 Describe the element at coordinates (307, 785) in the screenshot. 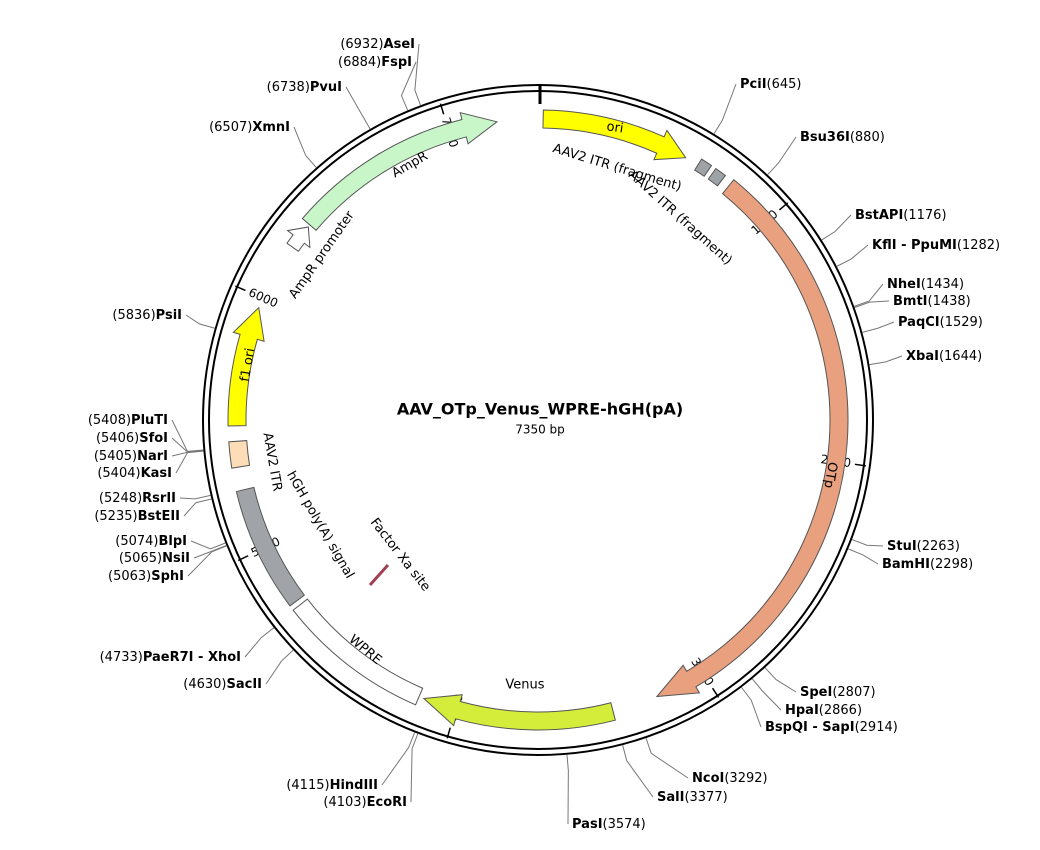

I see `site-position: (4115)` at that location.